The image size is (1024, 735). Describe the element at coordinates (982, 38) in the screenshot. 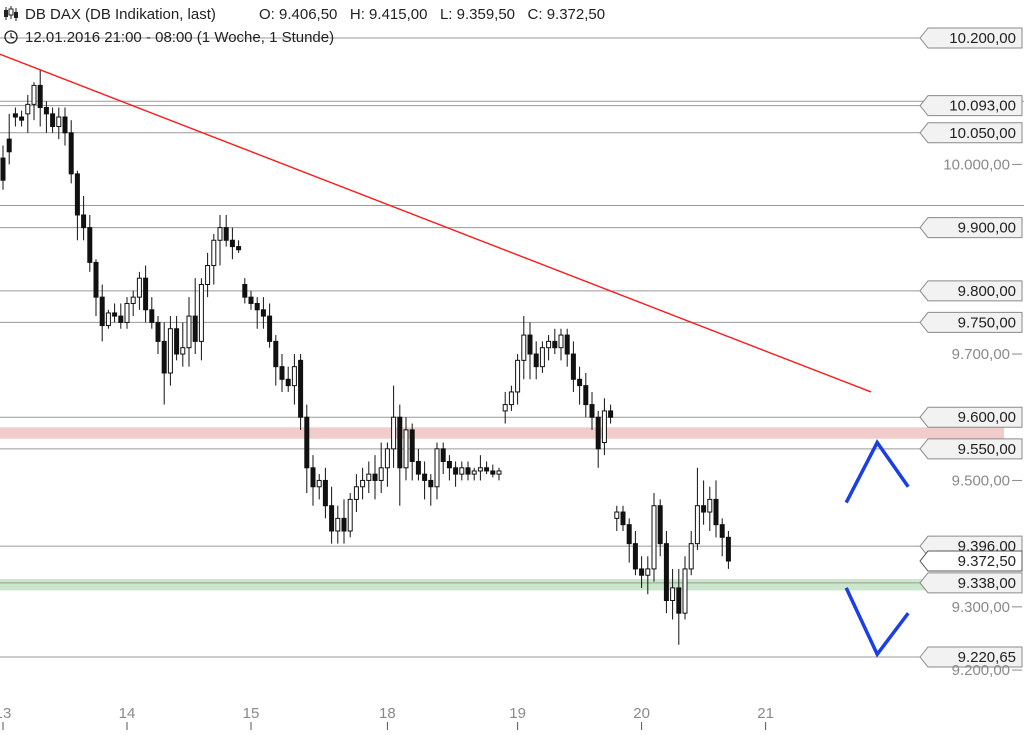

I see `level-tag-label: 10.200,00` at that location.